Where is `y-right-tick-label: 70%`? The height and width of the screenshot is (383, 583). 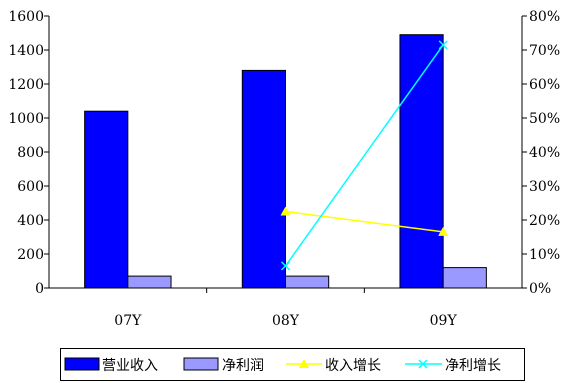
y-right-tick-label: 70% is located at coordinates (544, 51).